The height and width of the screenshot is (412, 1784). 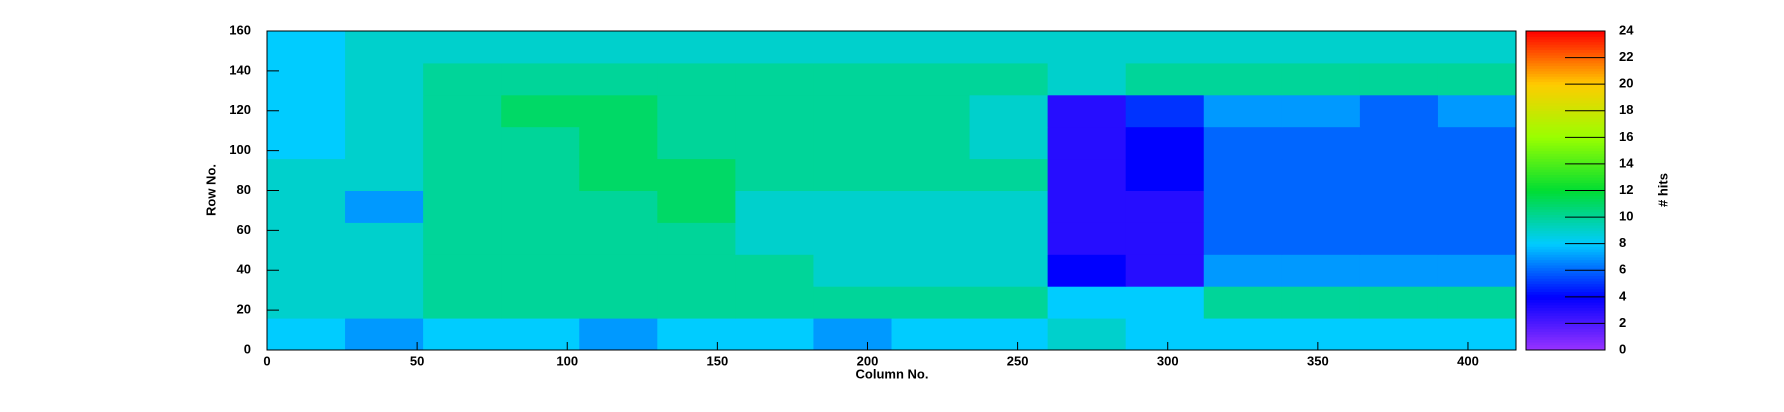 What do you see at coordinates (1626, 136) in the screenshot?
I see `colorbar-tick-label: 16` at bounding box center [1626, 136].